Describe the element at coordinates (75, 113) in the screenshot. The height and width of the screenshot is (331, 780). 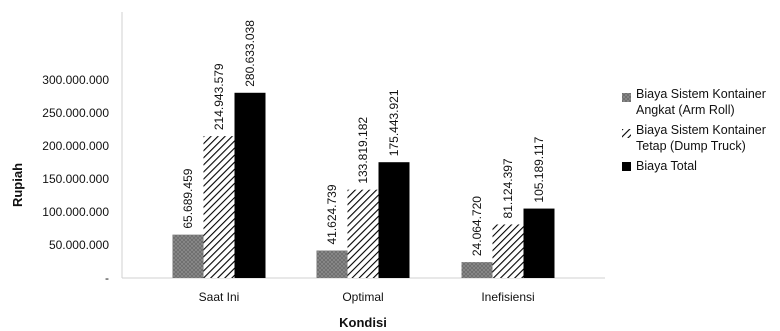
I see `y-tick-label: 250.000.000` at that location.